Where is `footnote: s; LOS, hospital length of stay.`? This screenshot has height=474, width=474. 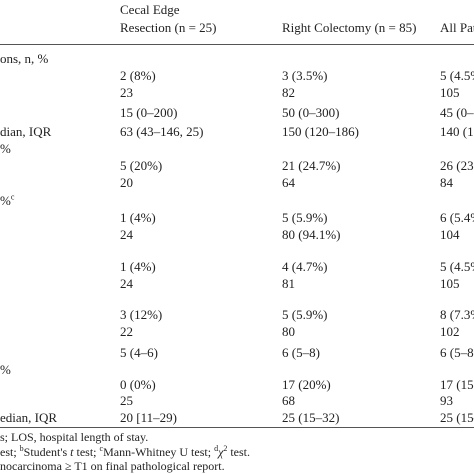 footnote: s; LOS, hospital length of stay. is located at coordinates (74, 437).